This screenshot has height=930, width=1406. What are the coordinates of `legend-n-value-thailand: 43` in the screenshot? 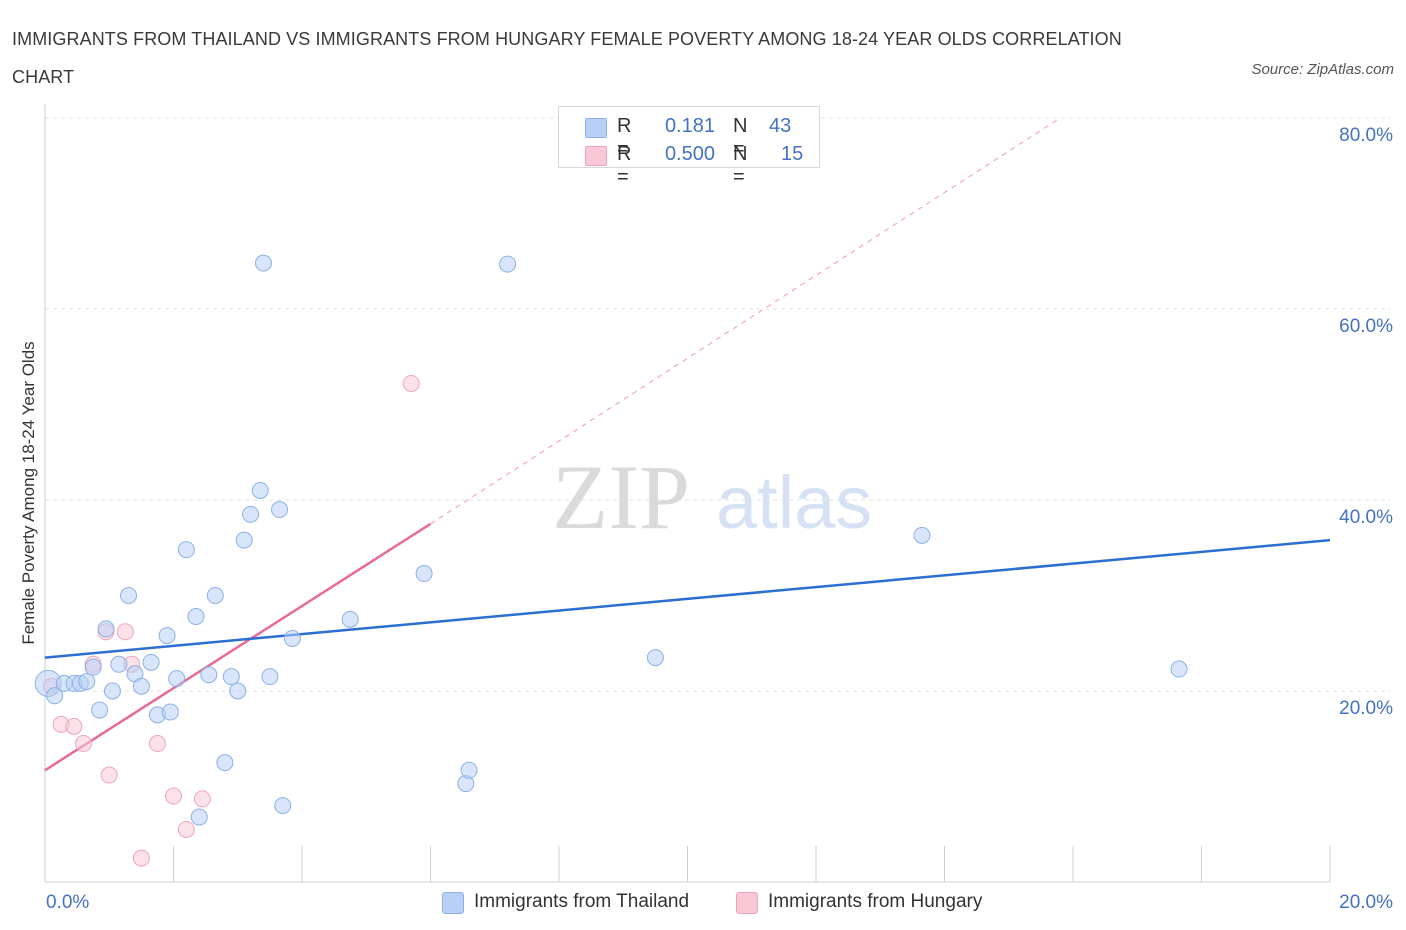 It's located at (780, 126).